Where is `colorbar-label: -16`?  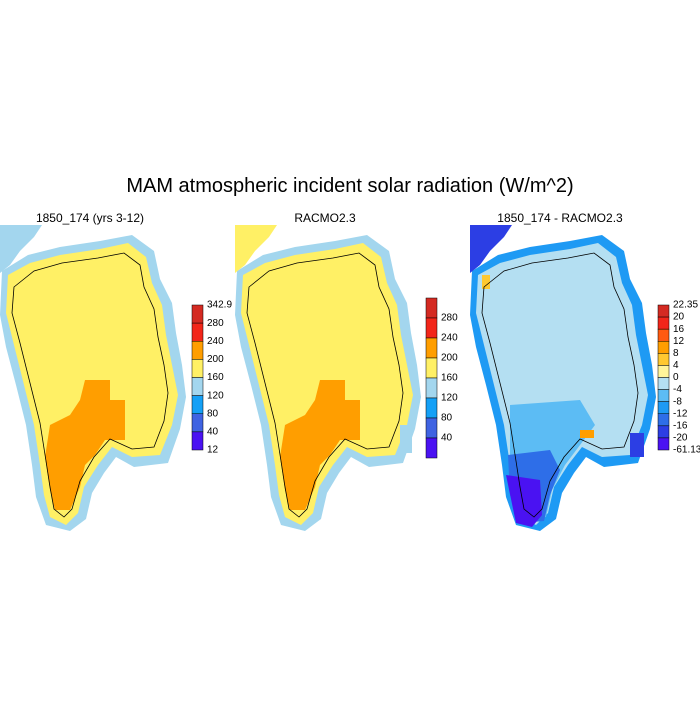 colorbar-label: -16 is located at coordinates (680, 425).